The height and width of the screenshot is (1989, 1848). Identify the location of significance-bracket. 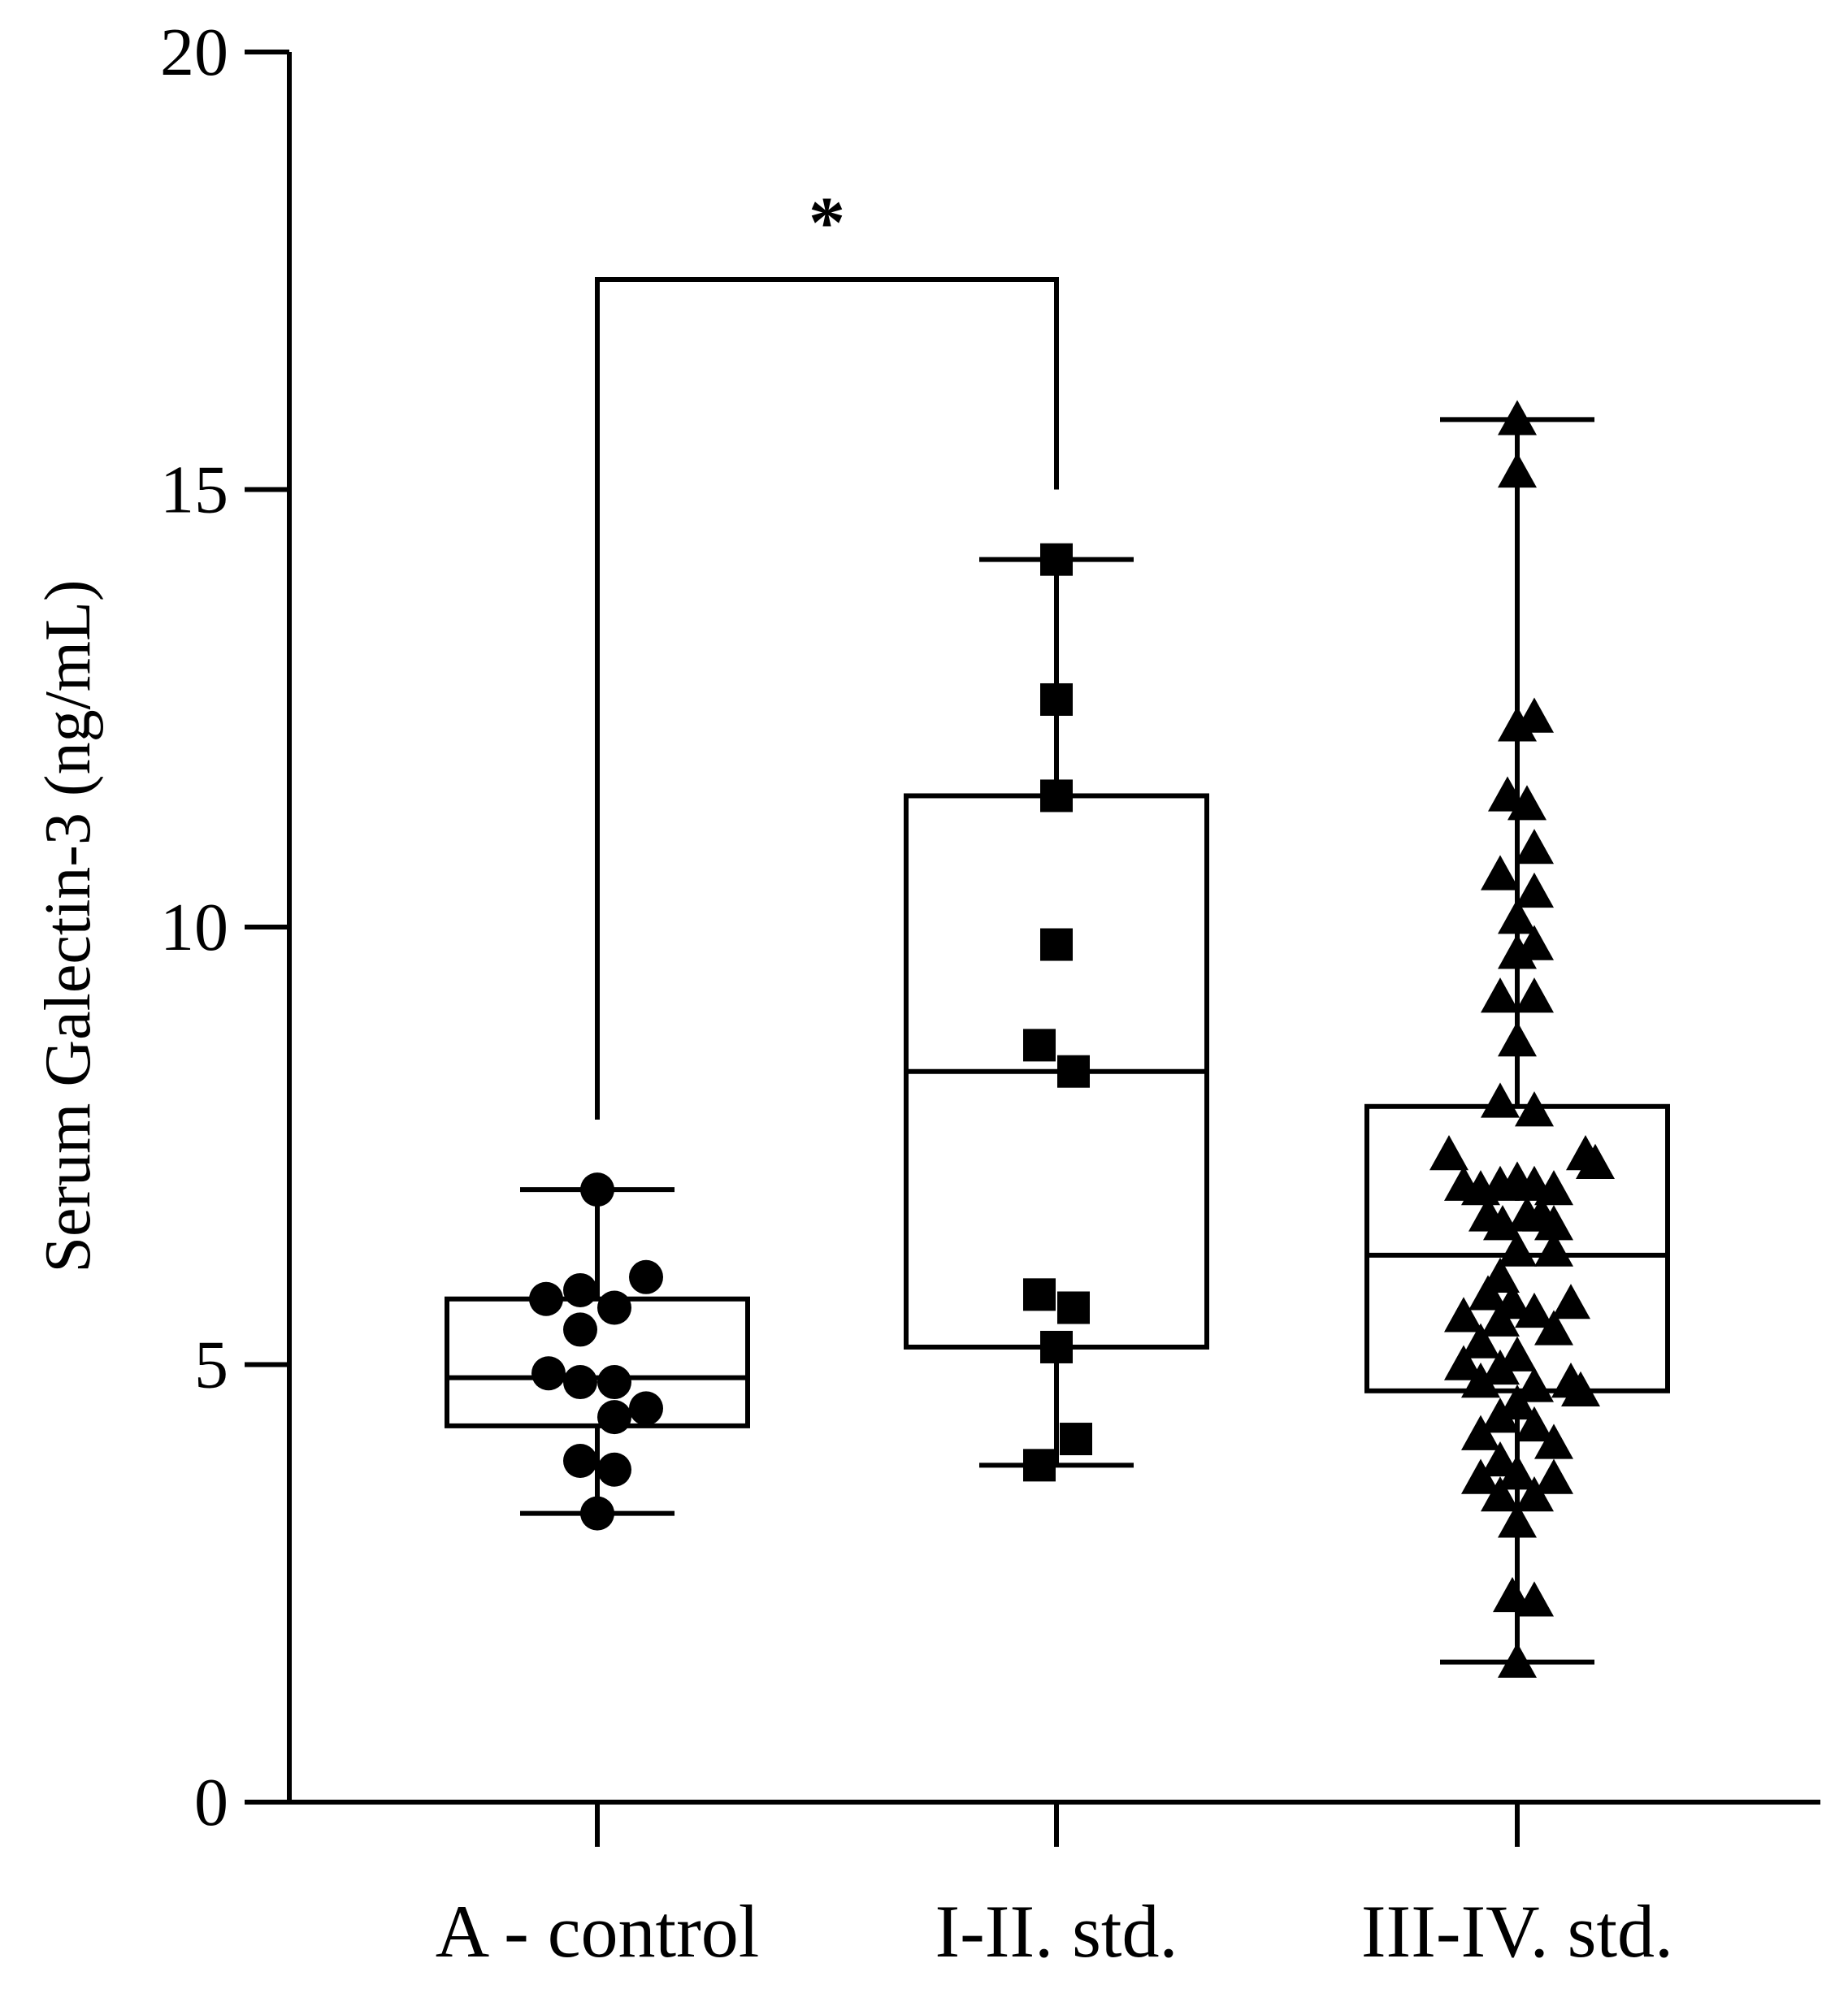
(827, 698).